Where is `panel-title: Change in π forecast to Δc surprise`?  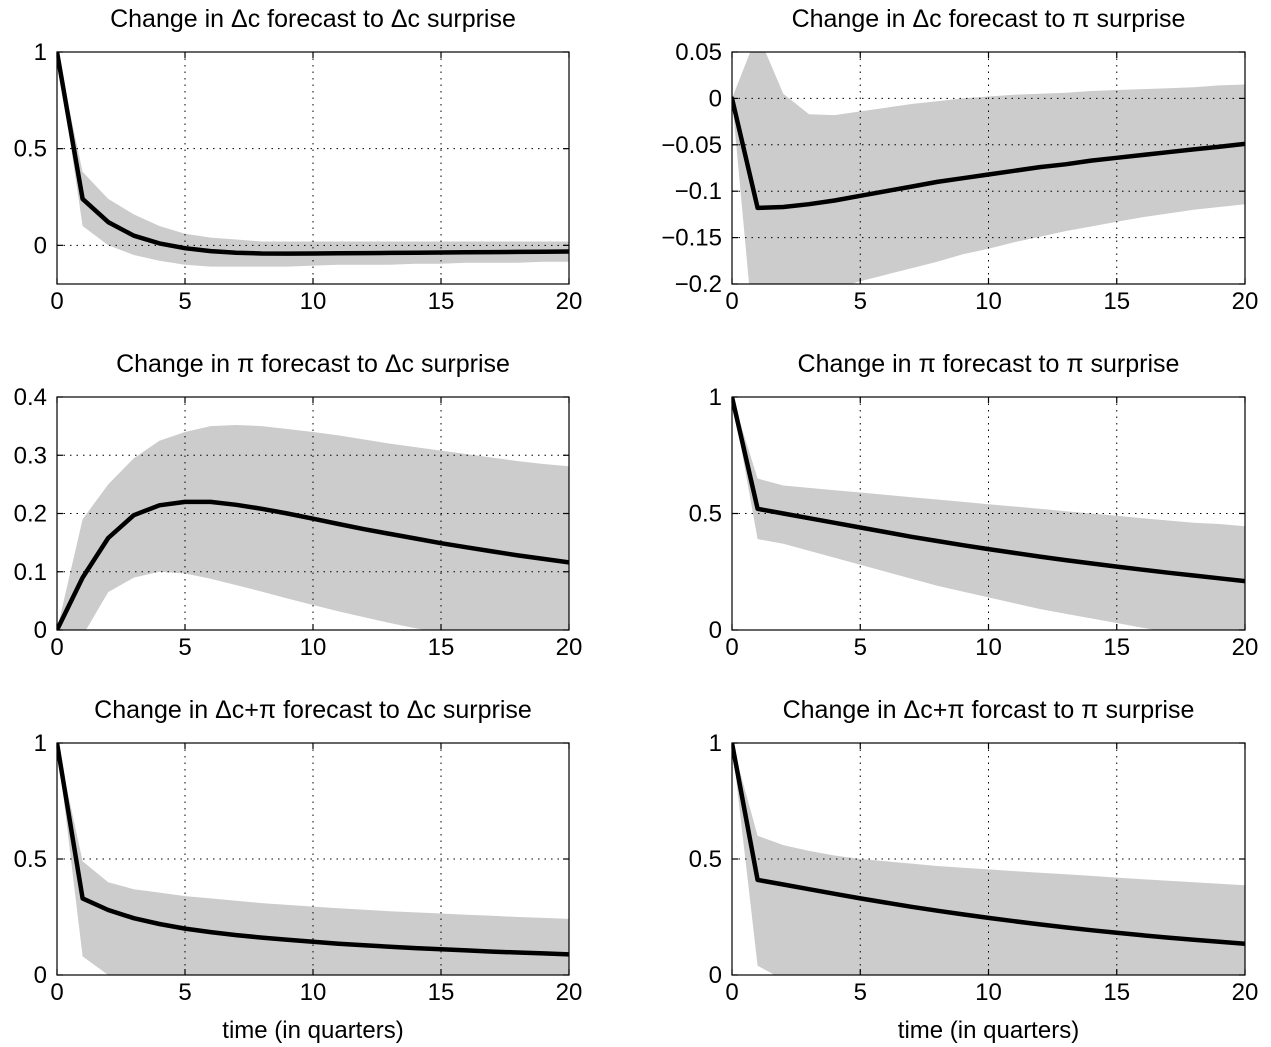
panel-title: Change in π forecast to Δc surprise is located at coordinates (313, 364).